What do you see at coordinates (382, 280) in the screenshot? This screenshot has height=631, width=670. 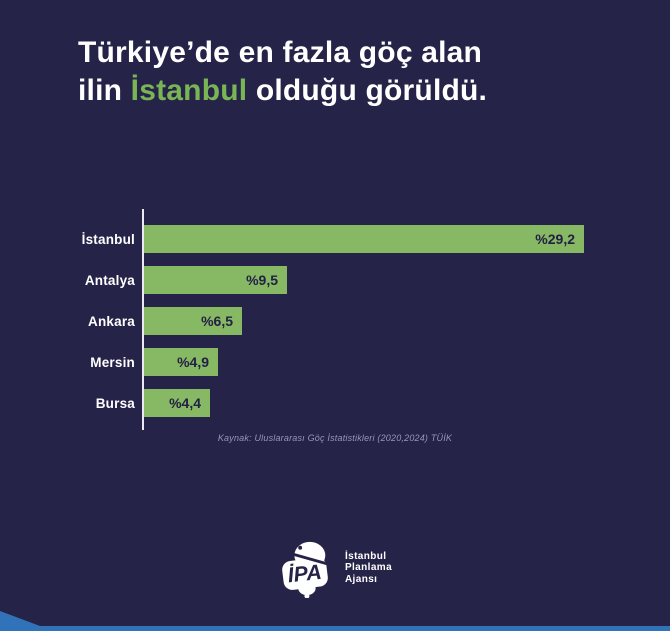 I see `bar-track: %9,5` at bounding box center [382, 280].